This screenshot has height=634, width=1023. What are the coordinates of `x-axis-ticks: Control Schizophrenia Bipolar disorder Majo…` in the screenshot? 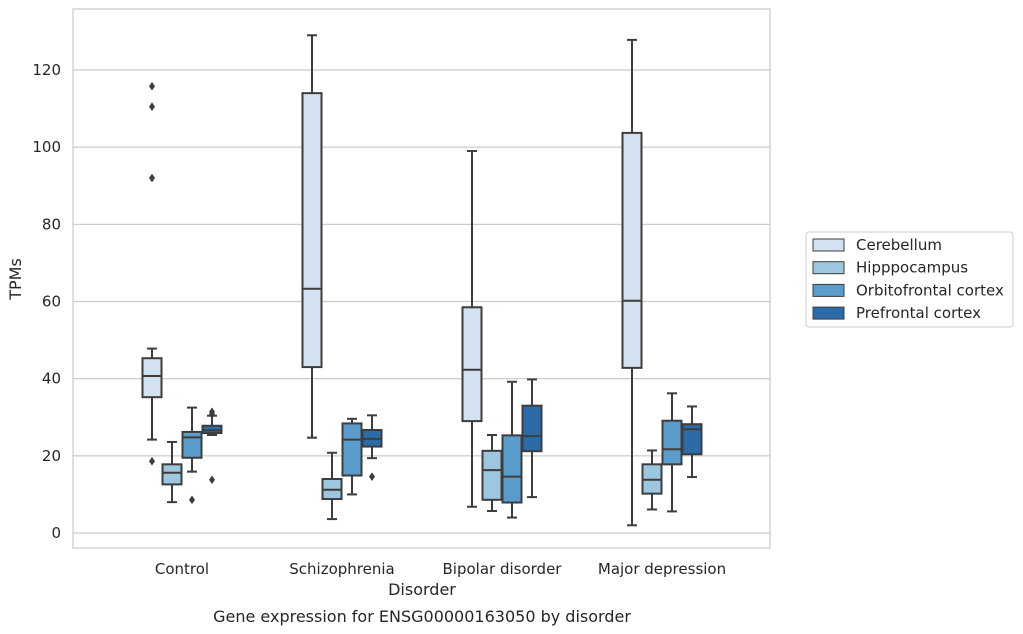 It's located at (440, 569).